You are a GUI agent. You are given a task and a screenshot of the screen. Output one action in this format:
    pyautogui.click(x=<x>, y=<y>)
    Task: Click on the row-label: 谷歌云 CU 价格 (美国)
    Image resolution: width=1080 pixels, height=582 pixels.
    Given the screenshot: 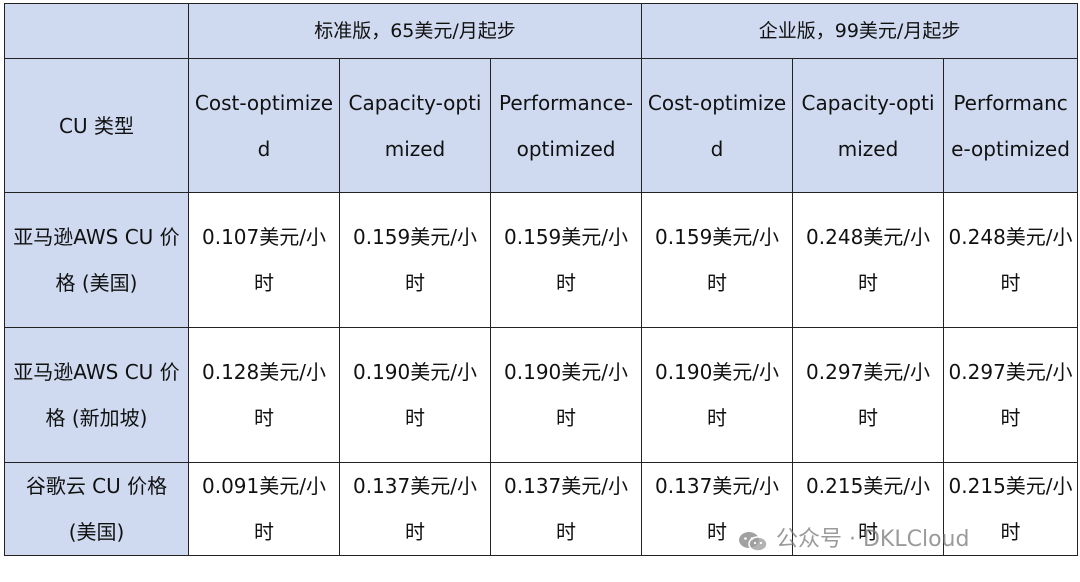 What is the action you would take?
    pyautogui.click(x=96, y=509)
    